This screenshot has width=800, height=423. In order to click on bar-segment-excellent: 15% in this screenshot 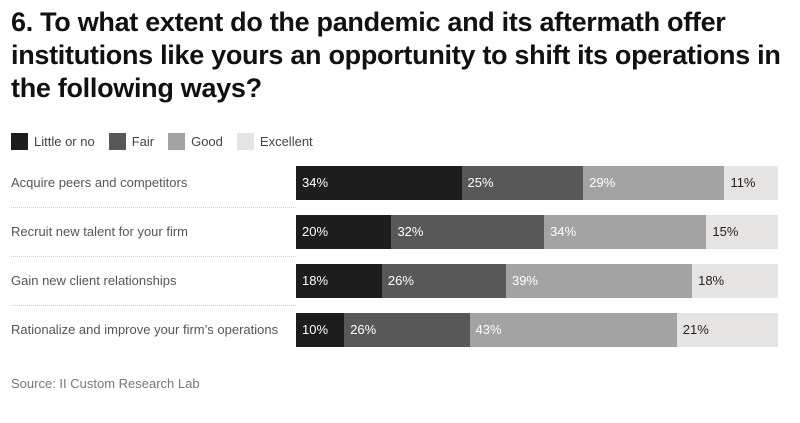, I will do `click(742, 232)`.